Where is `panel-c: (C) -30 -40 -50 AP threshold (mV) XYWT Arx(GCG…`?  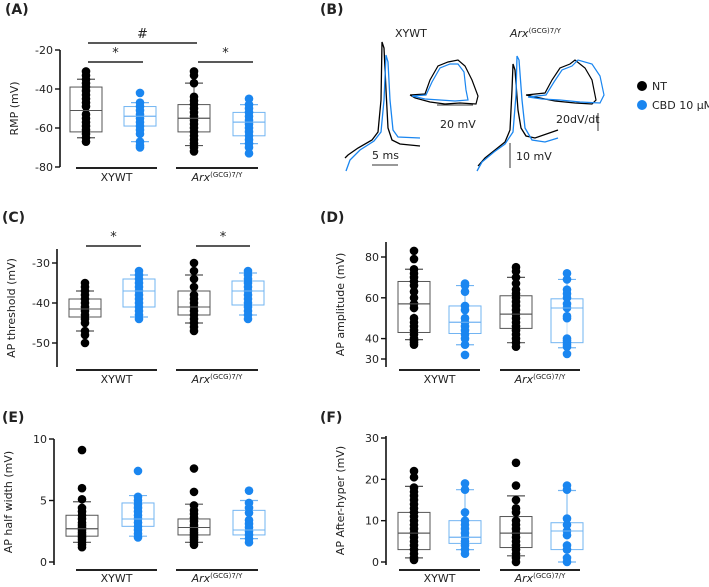
panel-c: (C) -30 -40 -50 AP threshold (mV) XYWT Arx(GCG… is located at coordinates (133, 298).